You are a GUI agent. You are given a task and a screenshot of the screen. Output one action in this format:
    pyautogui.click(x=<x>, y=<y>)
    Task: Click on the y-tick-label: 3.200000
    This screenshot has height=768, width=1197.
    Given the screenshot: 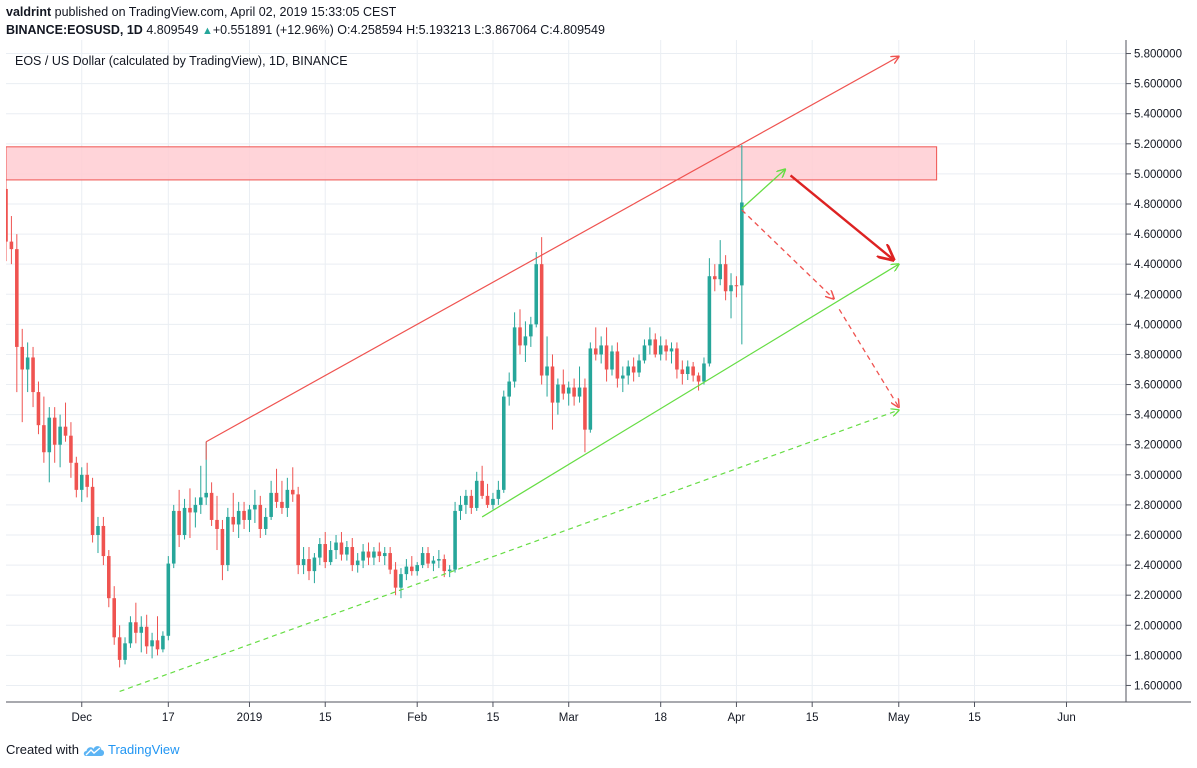 What is the action you would take?
    pyautogui.click(x=1158, y=446)
    